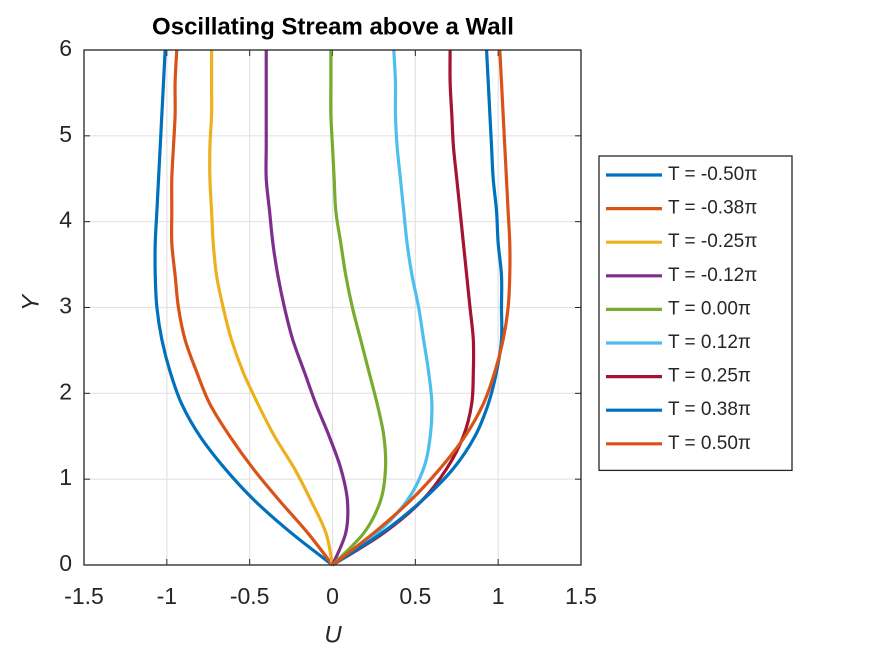 The height and width of the screenshot is (661, 875). I want to click on y-tick-label: 4, so click(65, 220).